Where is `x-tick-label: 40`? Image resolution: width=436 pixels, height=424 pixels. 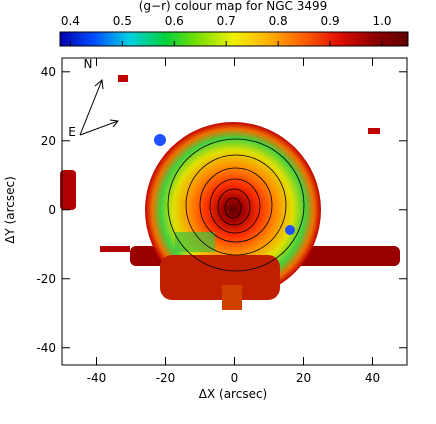
x-tick-label: 40 is located at coordinates (372, 378).